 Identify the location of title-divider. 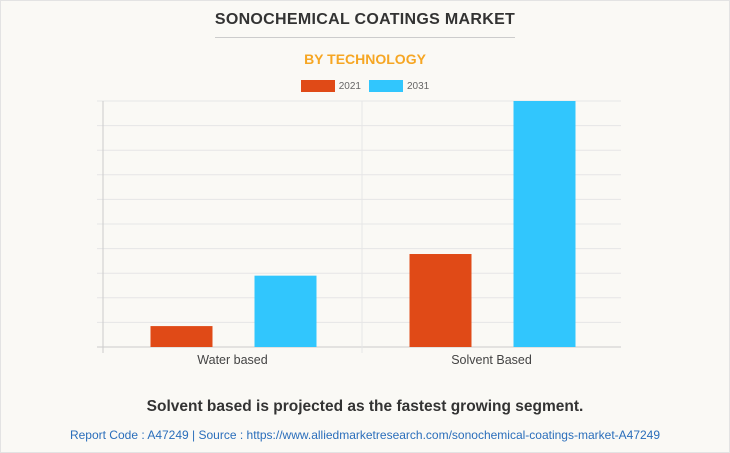
(365, 37).